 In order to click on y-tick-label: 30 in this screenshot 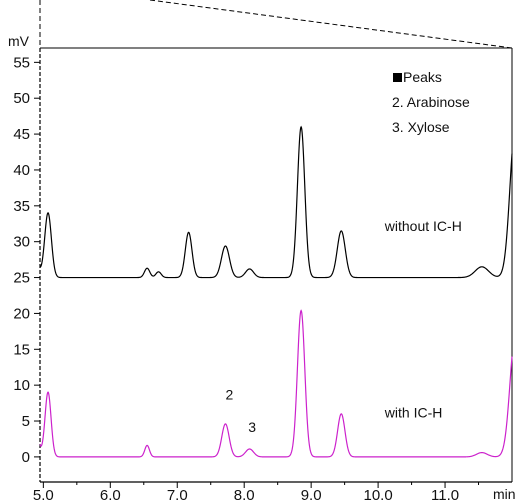, I will do `click(21, 242)`.